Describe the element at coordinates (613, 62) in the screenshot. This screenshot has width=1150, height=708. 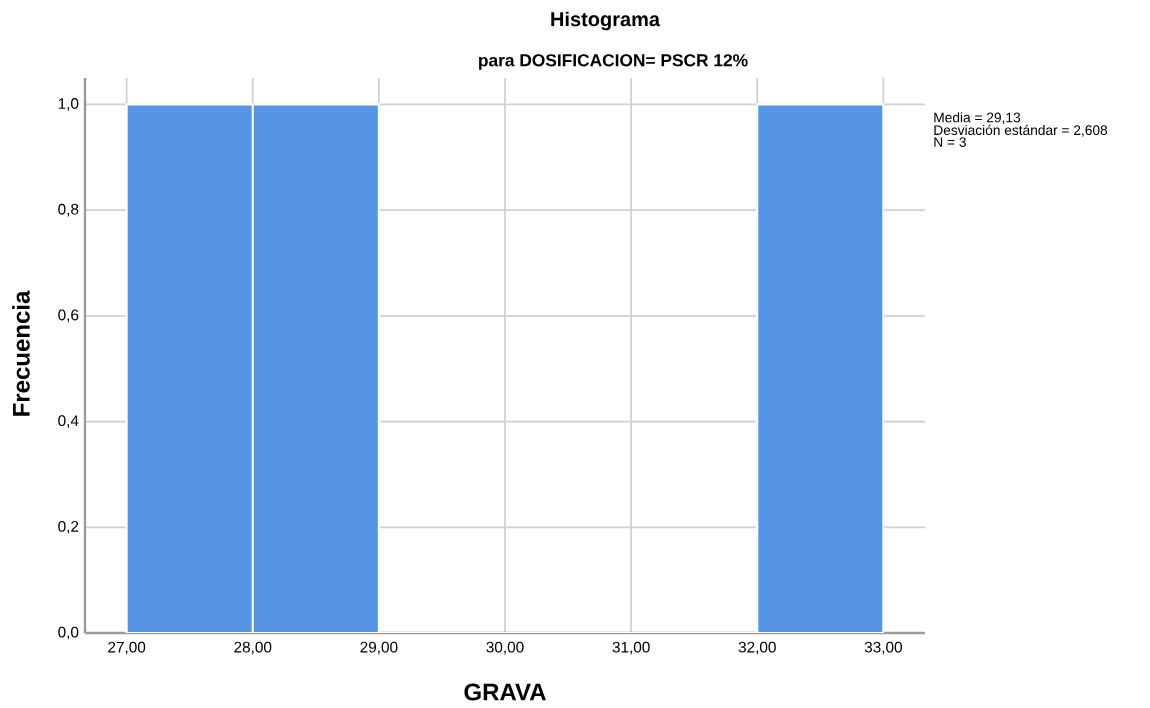
I see `chart-subtitle: para DOSIFICACION= PSCR 12%` at that location.